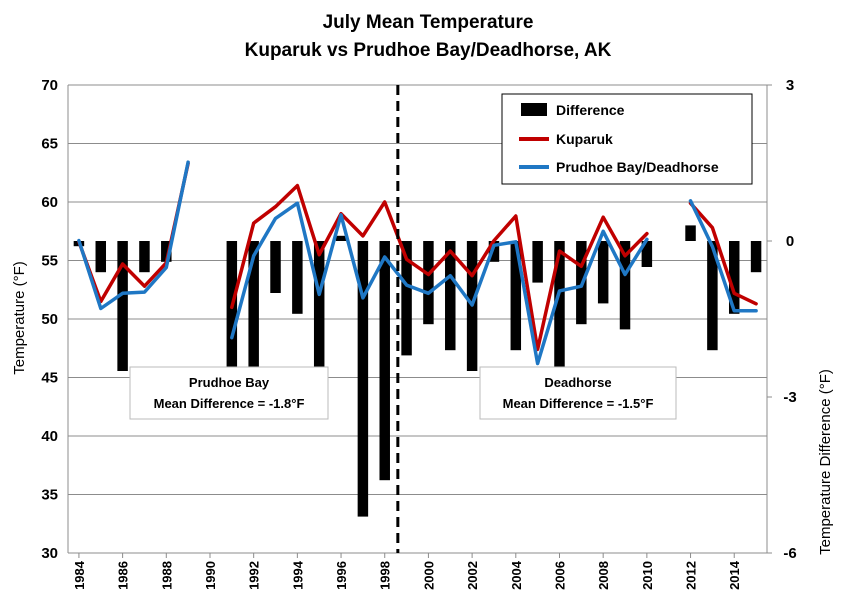  What do you see at coordinates (577, 382) in the screenshot?
I see `annotation-title: Deadhorse` at bounding box center [577, 382].